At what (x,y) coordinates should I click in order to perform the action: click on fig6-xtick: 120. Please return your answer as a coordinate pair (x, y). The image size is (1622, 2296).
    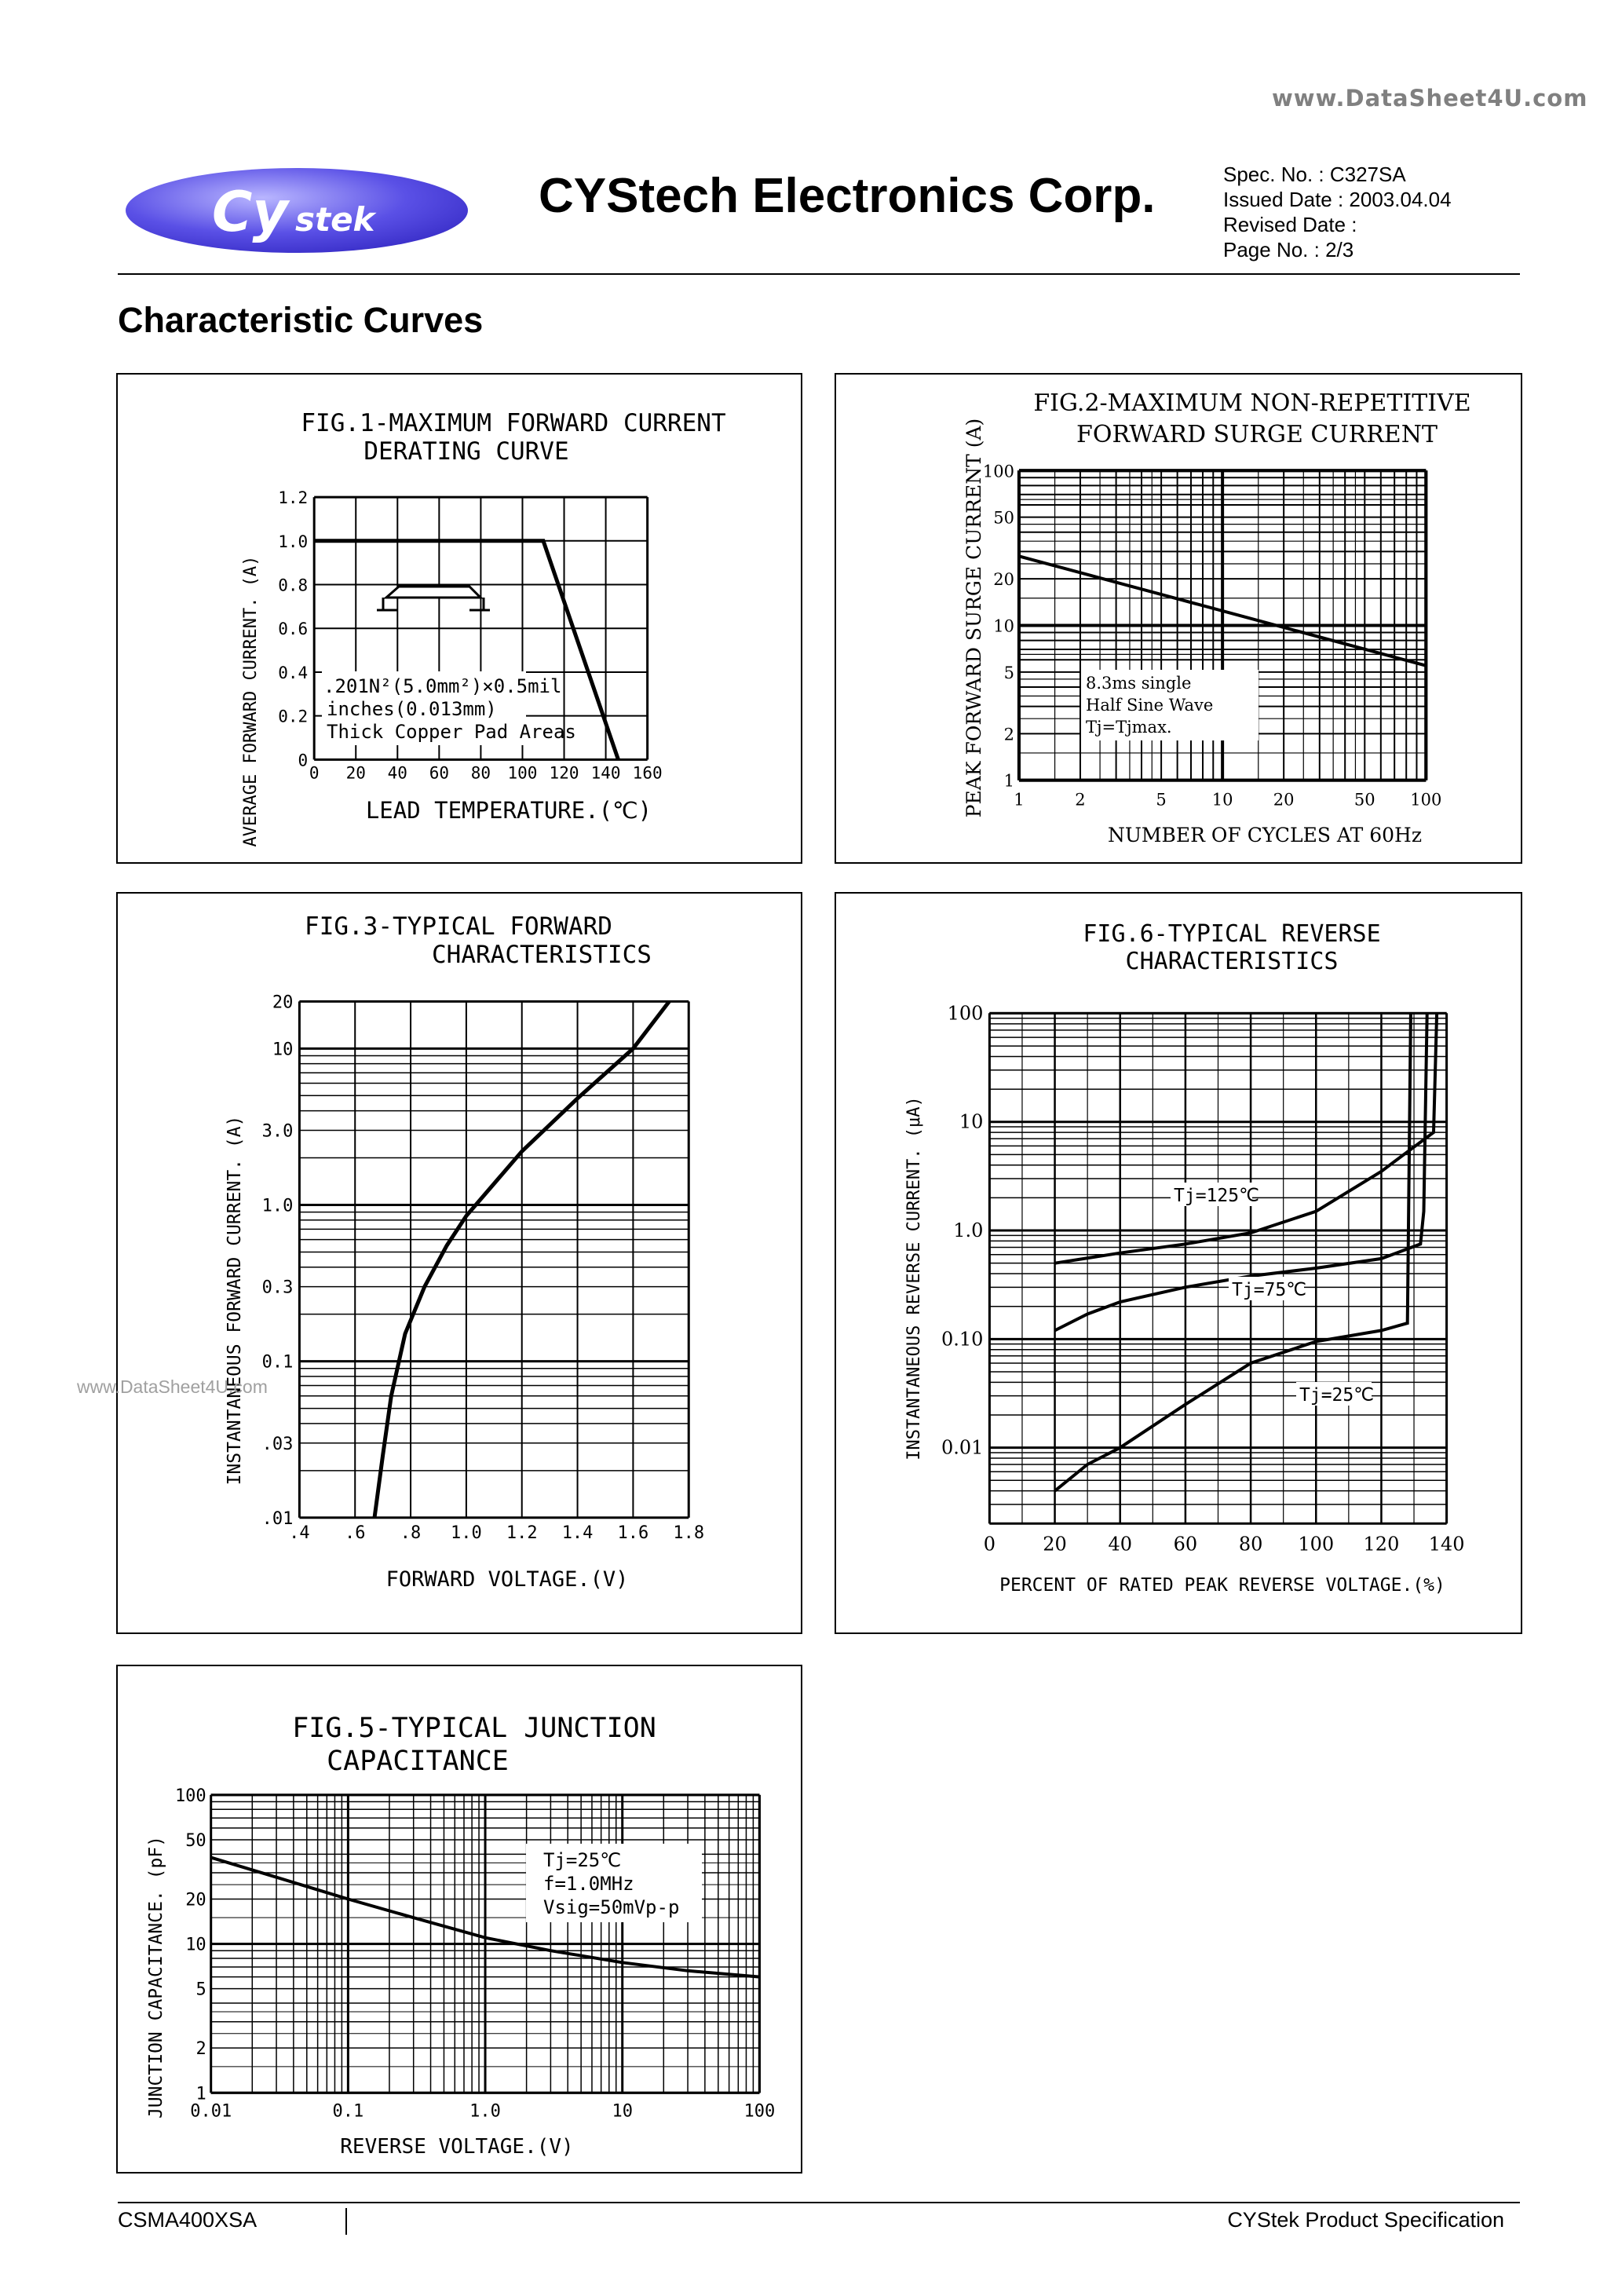
    Looking at the image, I should click on (1382, 1544).